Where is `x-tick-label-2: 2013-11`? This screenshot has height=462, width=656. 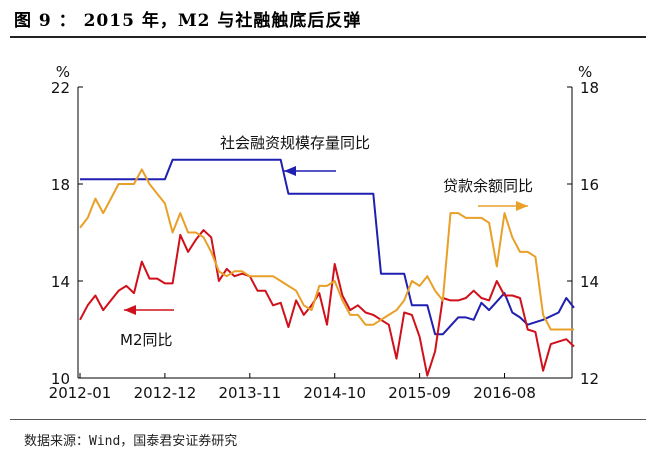 x-tick-label-2: 2013-11 is located at coordinates (249, 393).